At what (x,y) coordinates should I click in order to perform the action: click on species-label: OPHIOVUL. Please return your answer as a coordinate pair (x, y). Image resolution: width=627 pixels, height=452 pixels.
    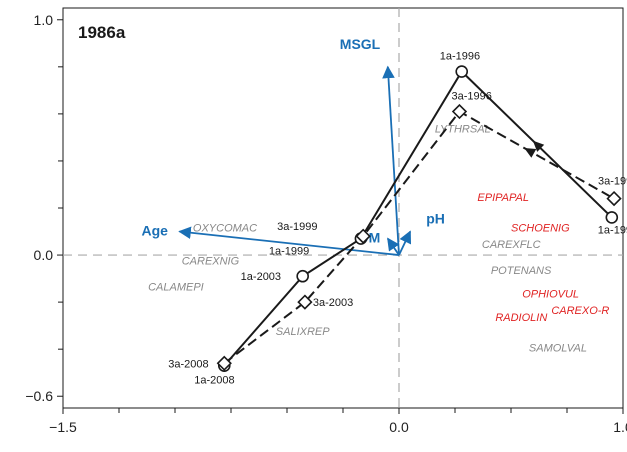
    Looking at the image, I should click on (550, 294).